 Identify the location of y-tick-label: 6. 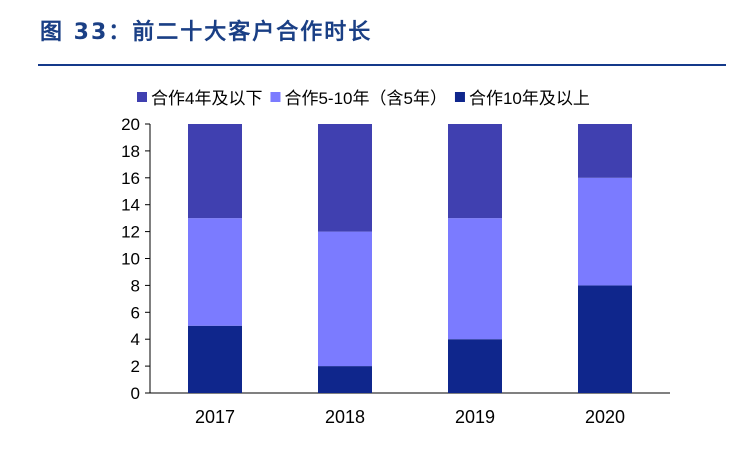
(135, 312).